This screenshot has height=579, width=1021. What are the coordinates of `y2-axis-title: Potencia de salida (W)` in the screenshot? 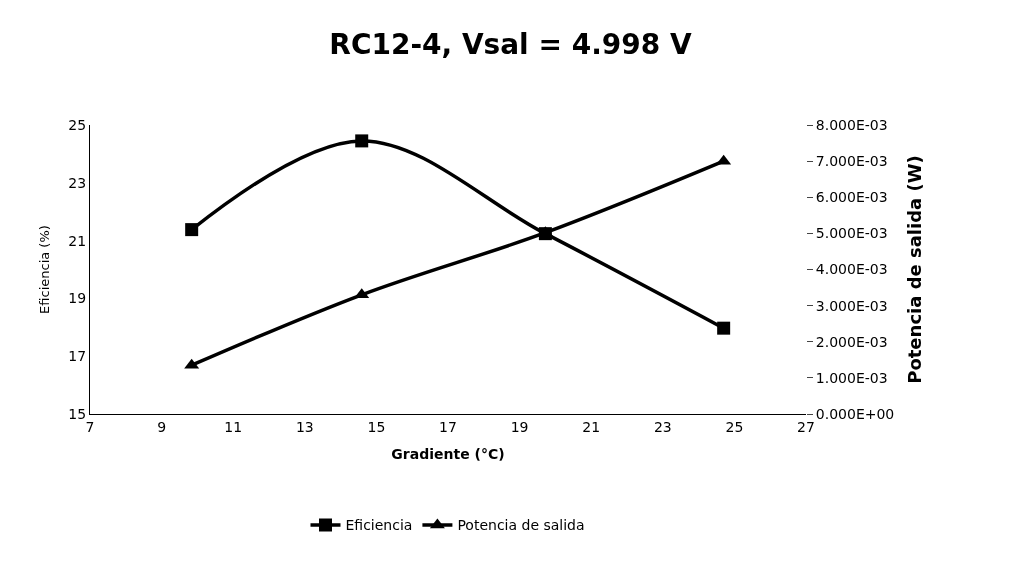 It's located at (915, 269).